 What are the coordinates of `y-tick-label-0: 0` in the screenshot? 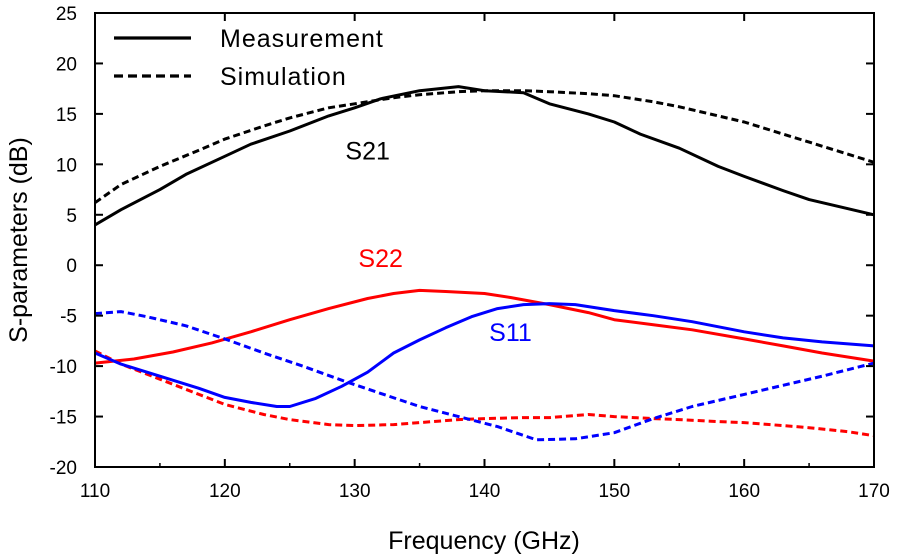 It's located at (71, 266).